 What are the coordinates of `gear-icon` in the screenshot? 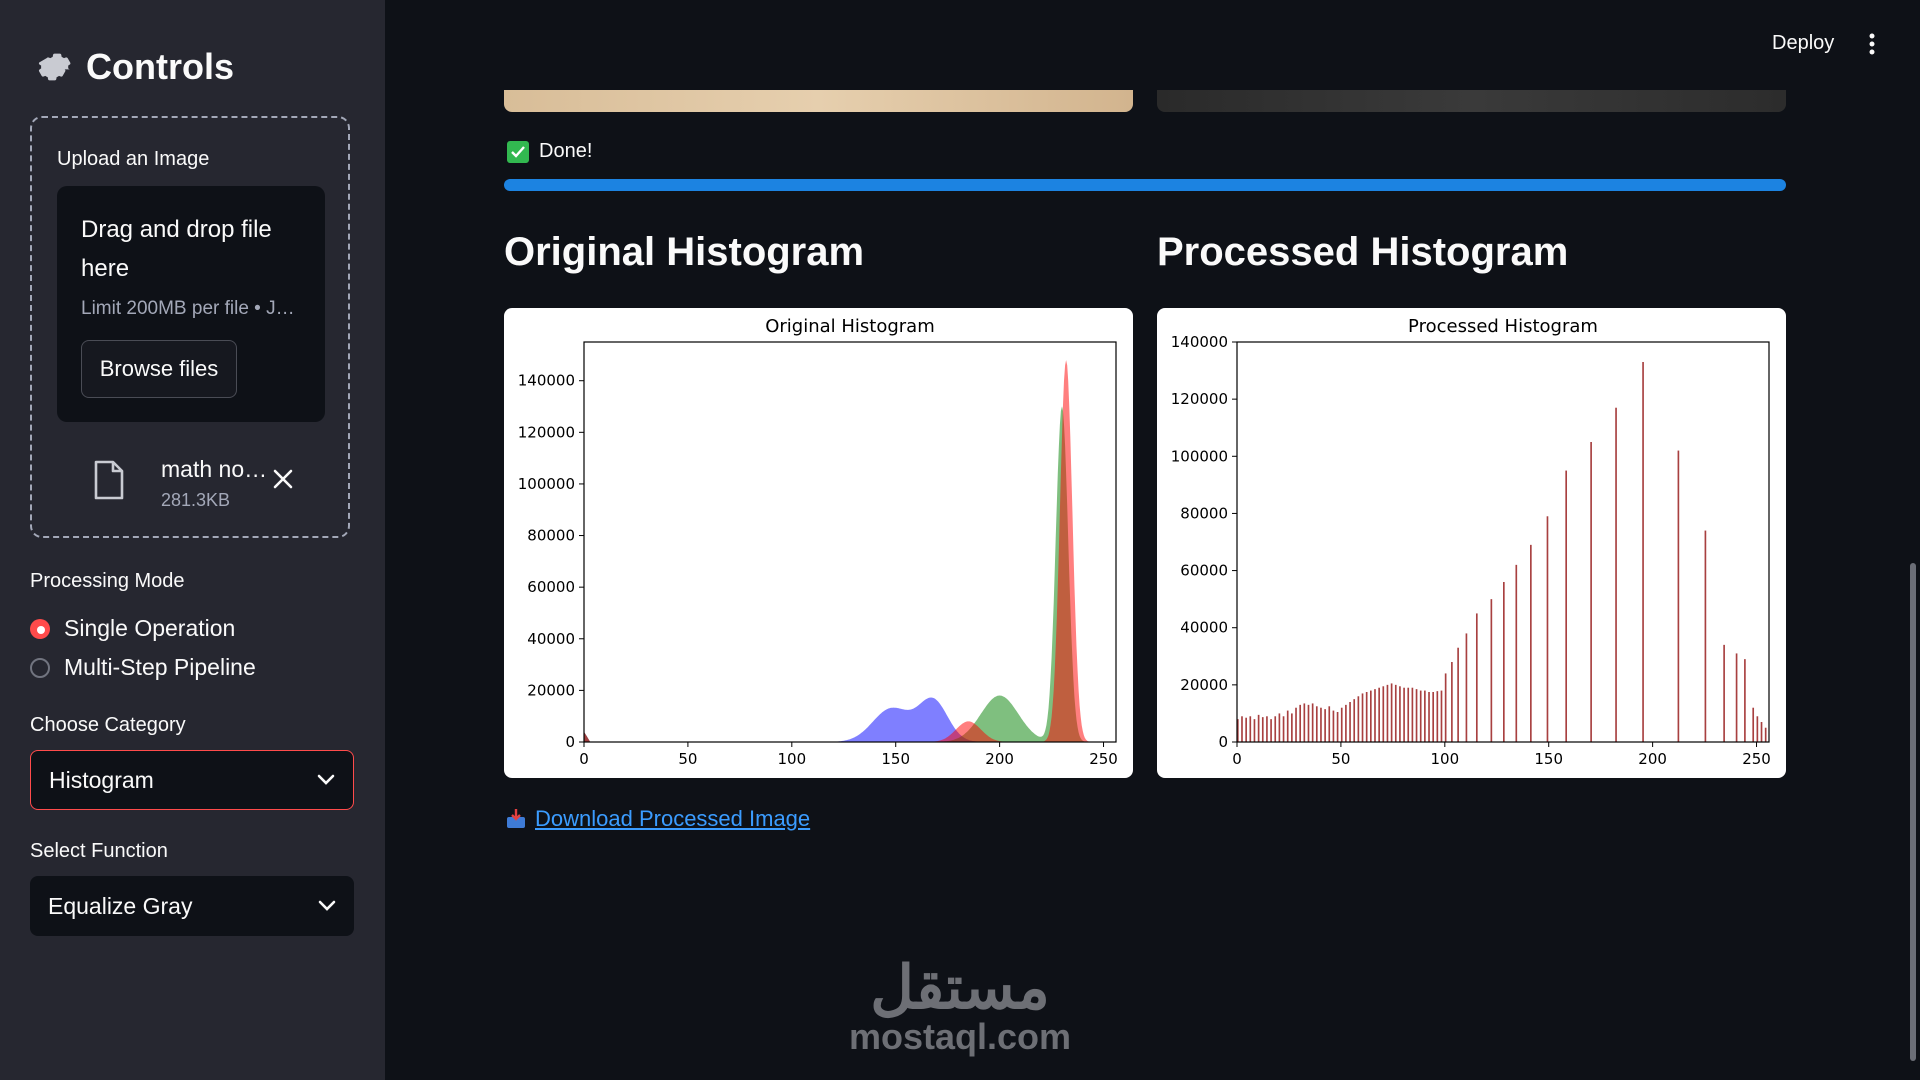 It's located at (54, 67).